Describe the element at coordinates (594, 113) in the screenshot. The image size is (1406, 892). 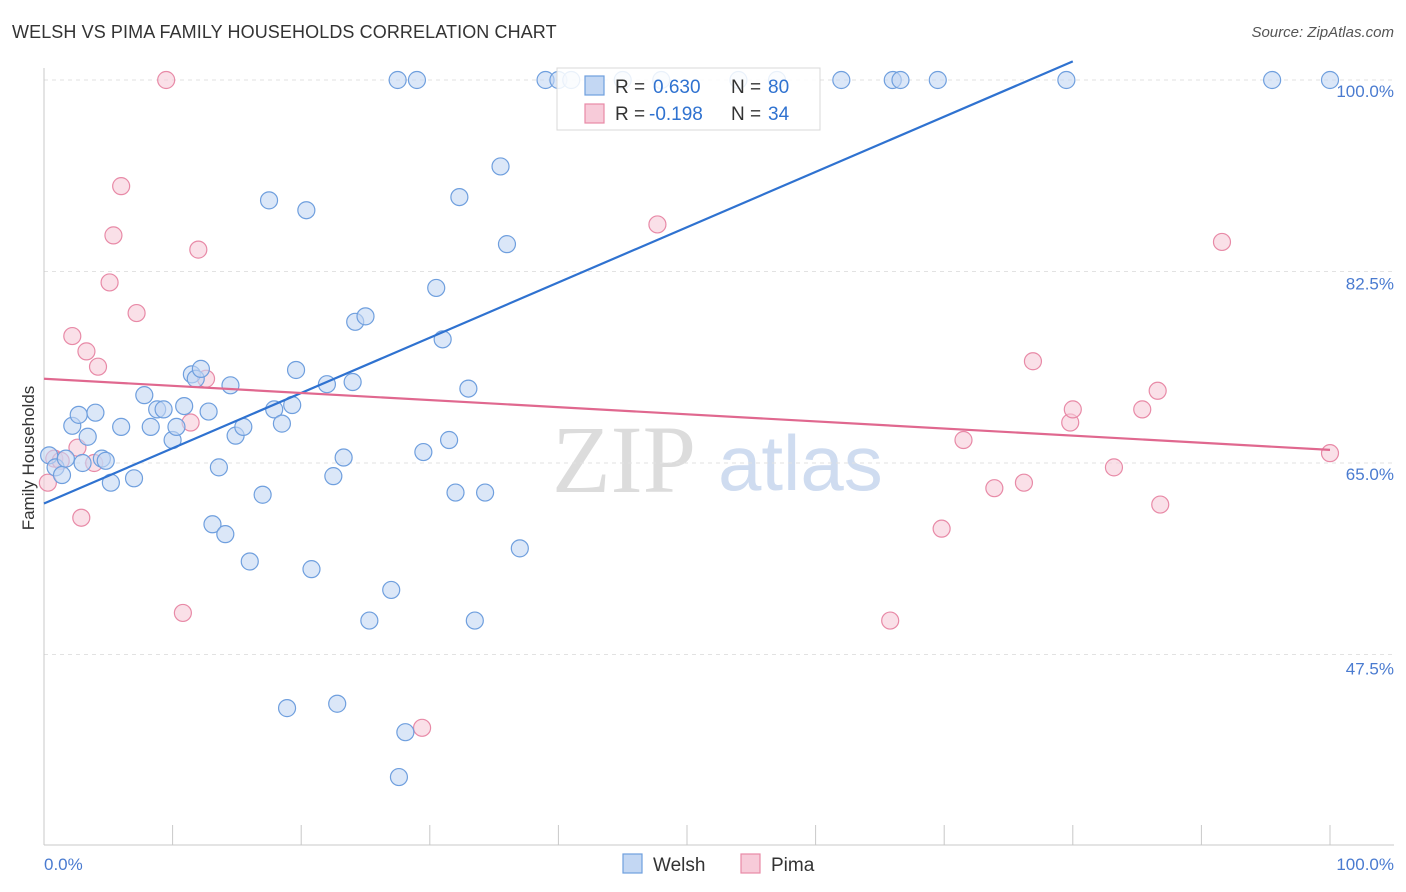
I see `legend-swatch-pima` at that location.